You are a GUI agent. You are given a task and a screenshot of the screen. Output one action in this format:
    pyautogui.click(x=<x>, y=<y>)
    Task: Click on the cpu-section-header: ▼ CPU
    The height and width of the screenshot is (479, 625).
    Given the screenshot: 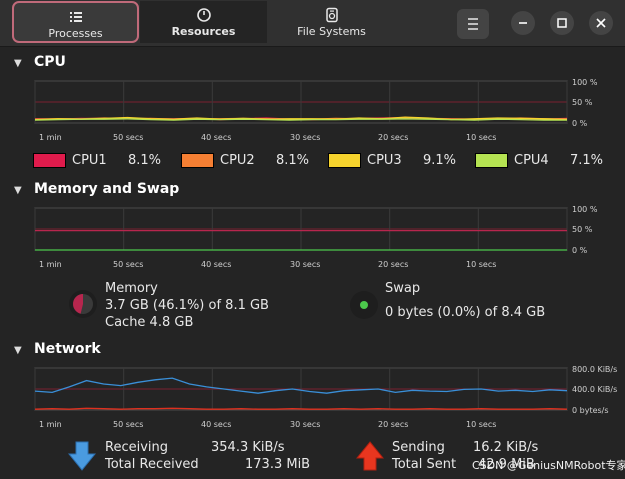 What is the action you would take?
    pyautogui.click(x=40, y=62)
    